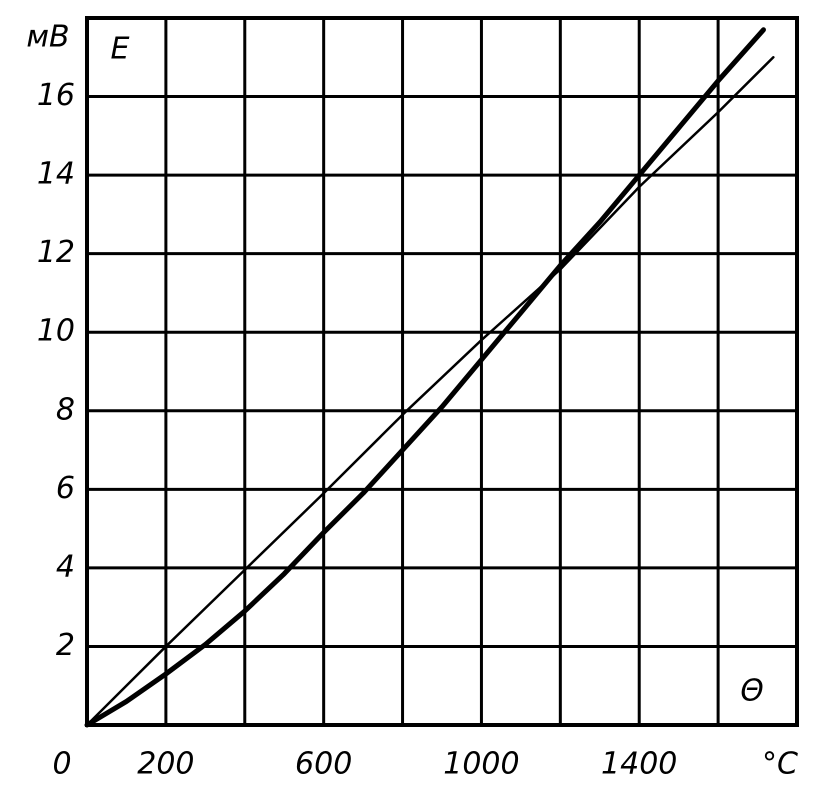 Image resolution: width=825 pixels, height=796 pixels. Describe the element at coordinates (639, 764) in the screenshot. I see `x-tick-label: 1400` at that location.